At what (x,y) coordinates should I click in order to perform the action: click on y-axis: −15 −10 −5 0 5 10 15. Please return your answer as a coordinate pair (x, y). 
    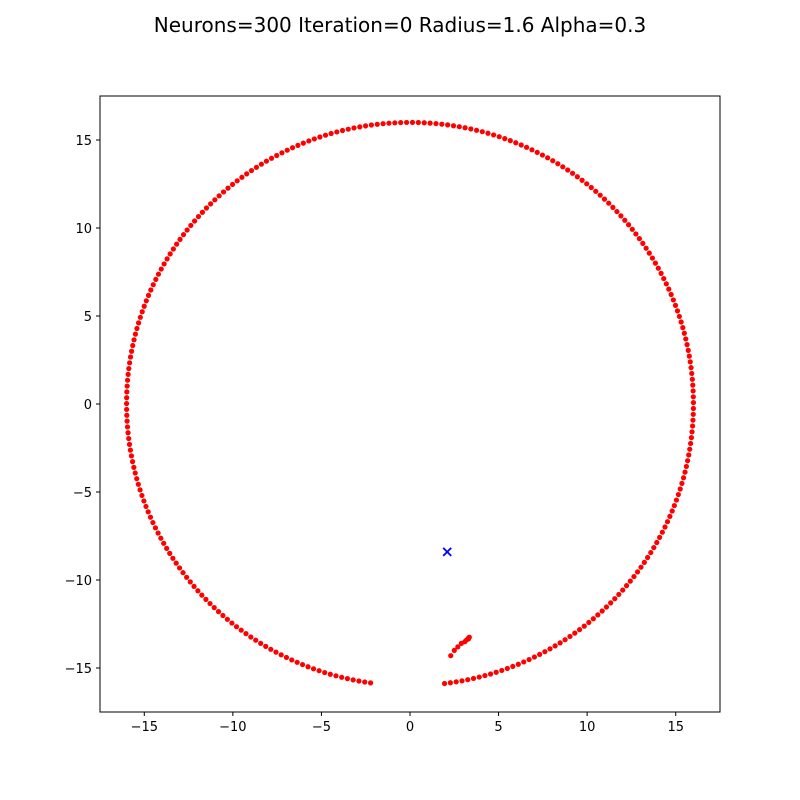
    Looking at the image, I should click on (82, 405).